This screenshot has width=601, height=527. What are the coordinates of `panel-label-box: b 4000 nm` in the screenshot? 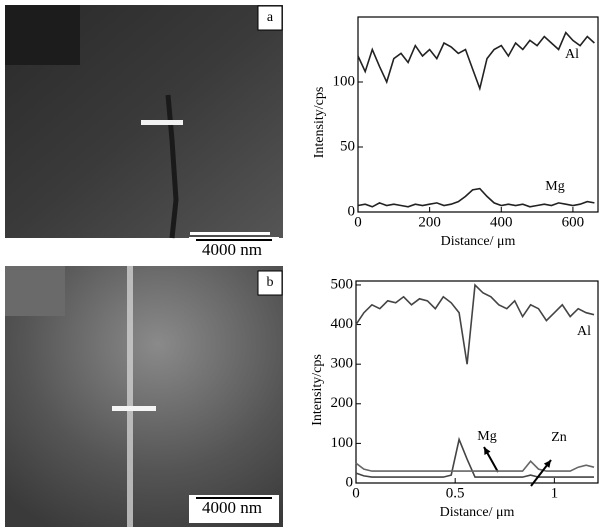 It's located at (236, 396).